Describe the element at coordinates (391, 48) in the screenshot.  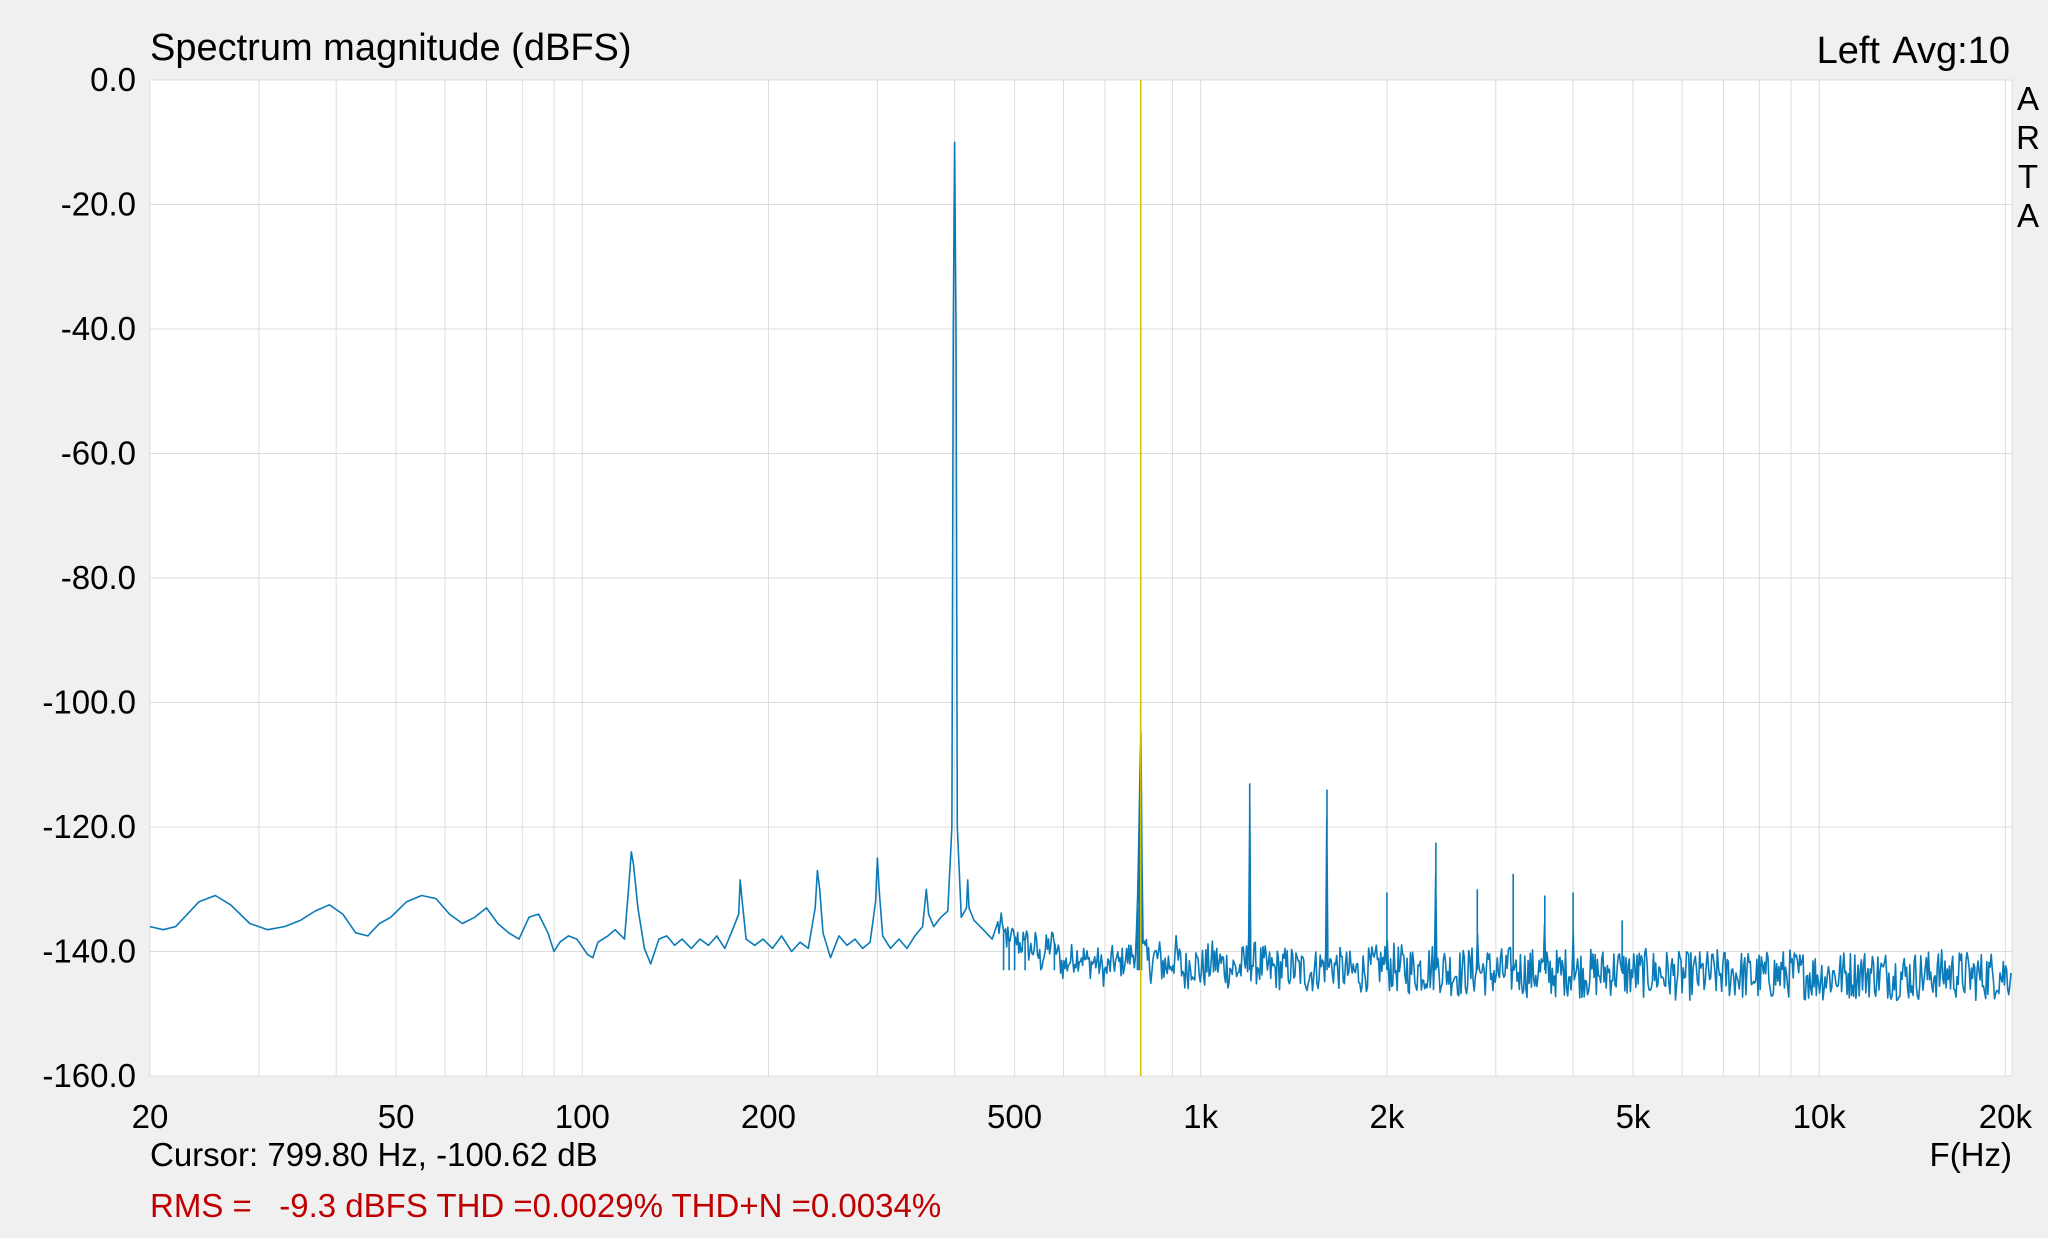
I see `chart-title: Spectrum magnitude (dBFS)` at that location.